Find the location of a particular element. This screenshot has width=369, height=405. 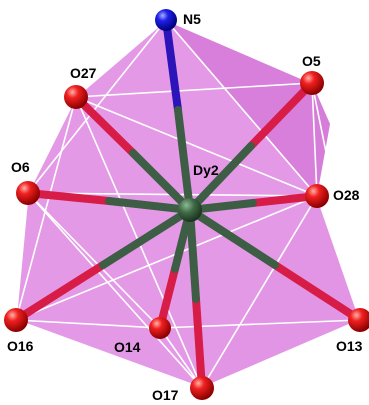

label-o14: O14 is located at coordinates (127, 347).